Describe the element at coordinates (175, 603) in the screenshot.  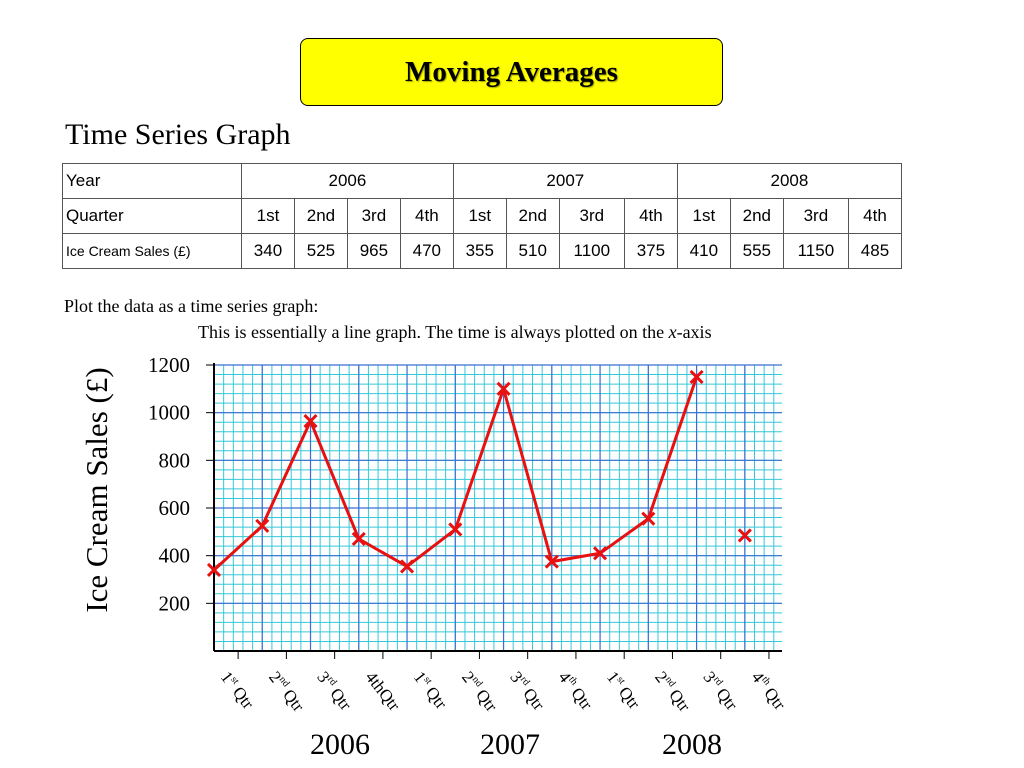
I see `y-tick-label: 200` at that location.